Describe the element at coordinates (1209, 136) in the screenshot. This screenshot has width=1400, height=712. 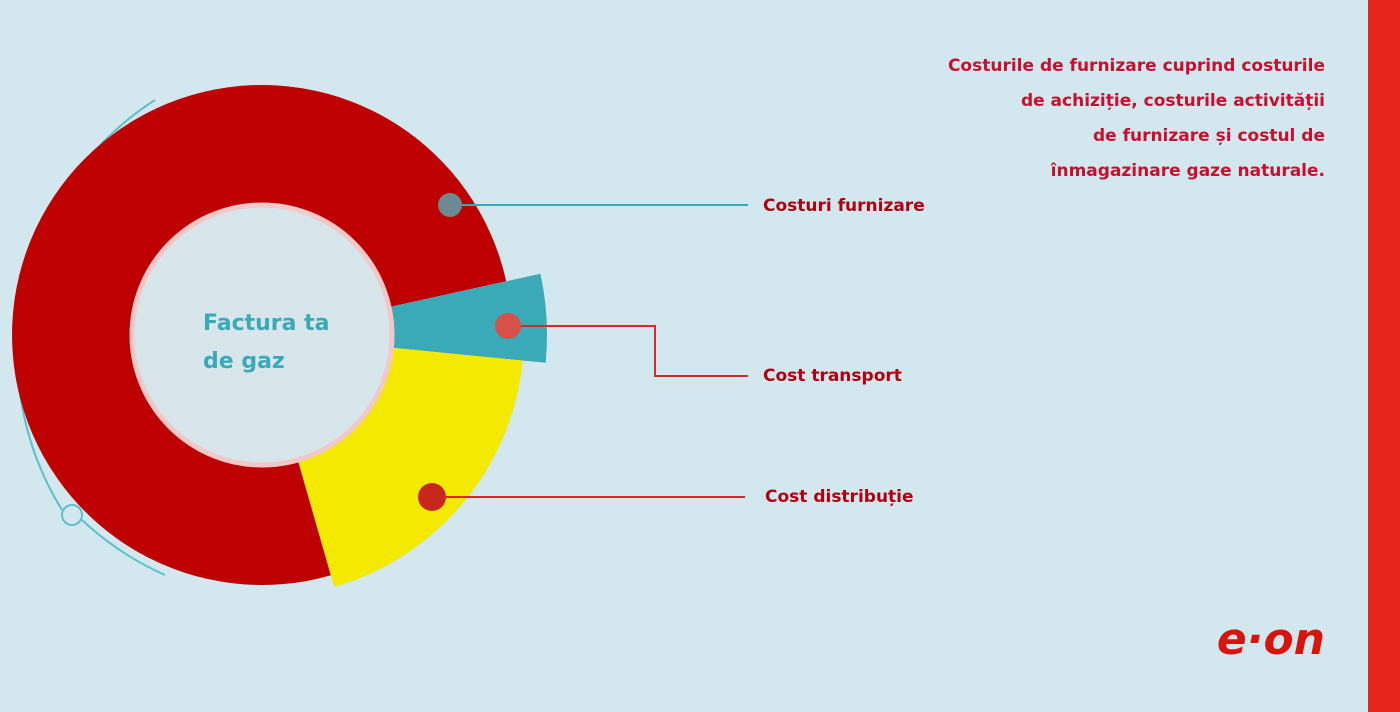
I see `annotation-line: de furnizare și costul de` at that location.